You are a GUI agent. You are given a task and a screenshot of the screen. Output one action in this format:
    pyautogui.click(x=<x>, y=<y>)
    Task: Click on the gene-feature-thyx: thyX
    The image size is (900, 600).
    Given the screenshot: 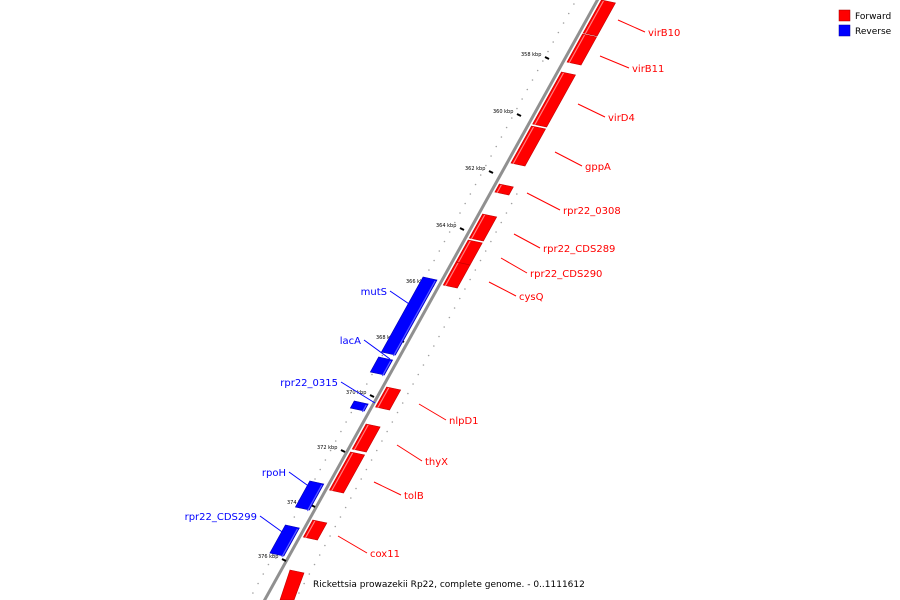 What is the action you would take?
    pyautogui.click(x=399, y=445)
    